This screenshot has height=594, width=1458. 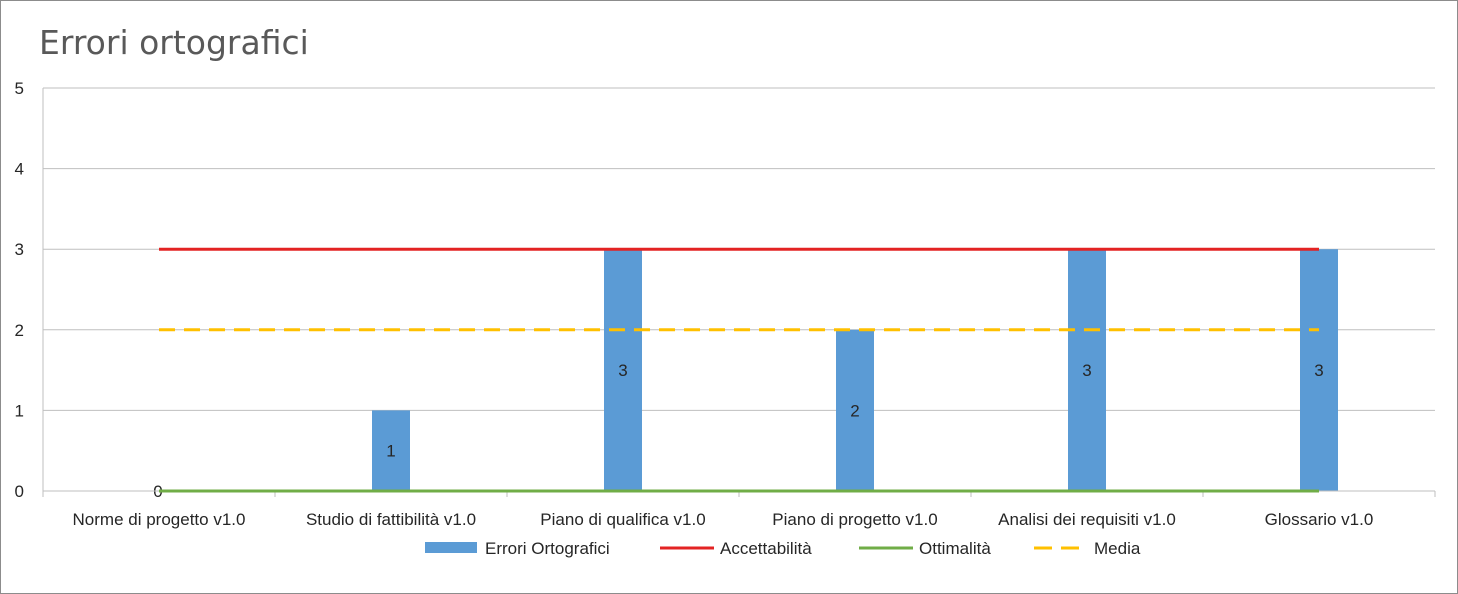 What do you see at coordinates (19, 491) in the screenshot?
I see `y-tick-label-0: 0` at bounding box center [19, 491].